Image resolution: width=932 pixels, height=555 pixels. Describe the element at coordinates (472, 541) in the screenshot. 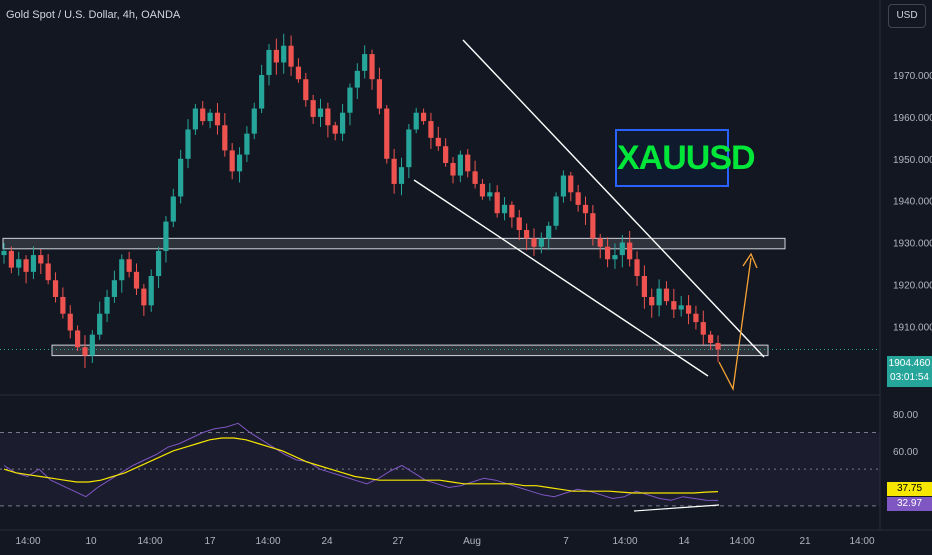

I see `time-tick-label: Aug` at that location.